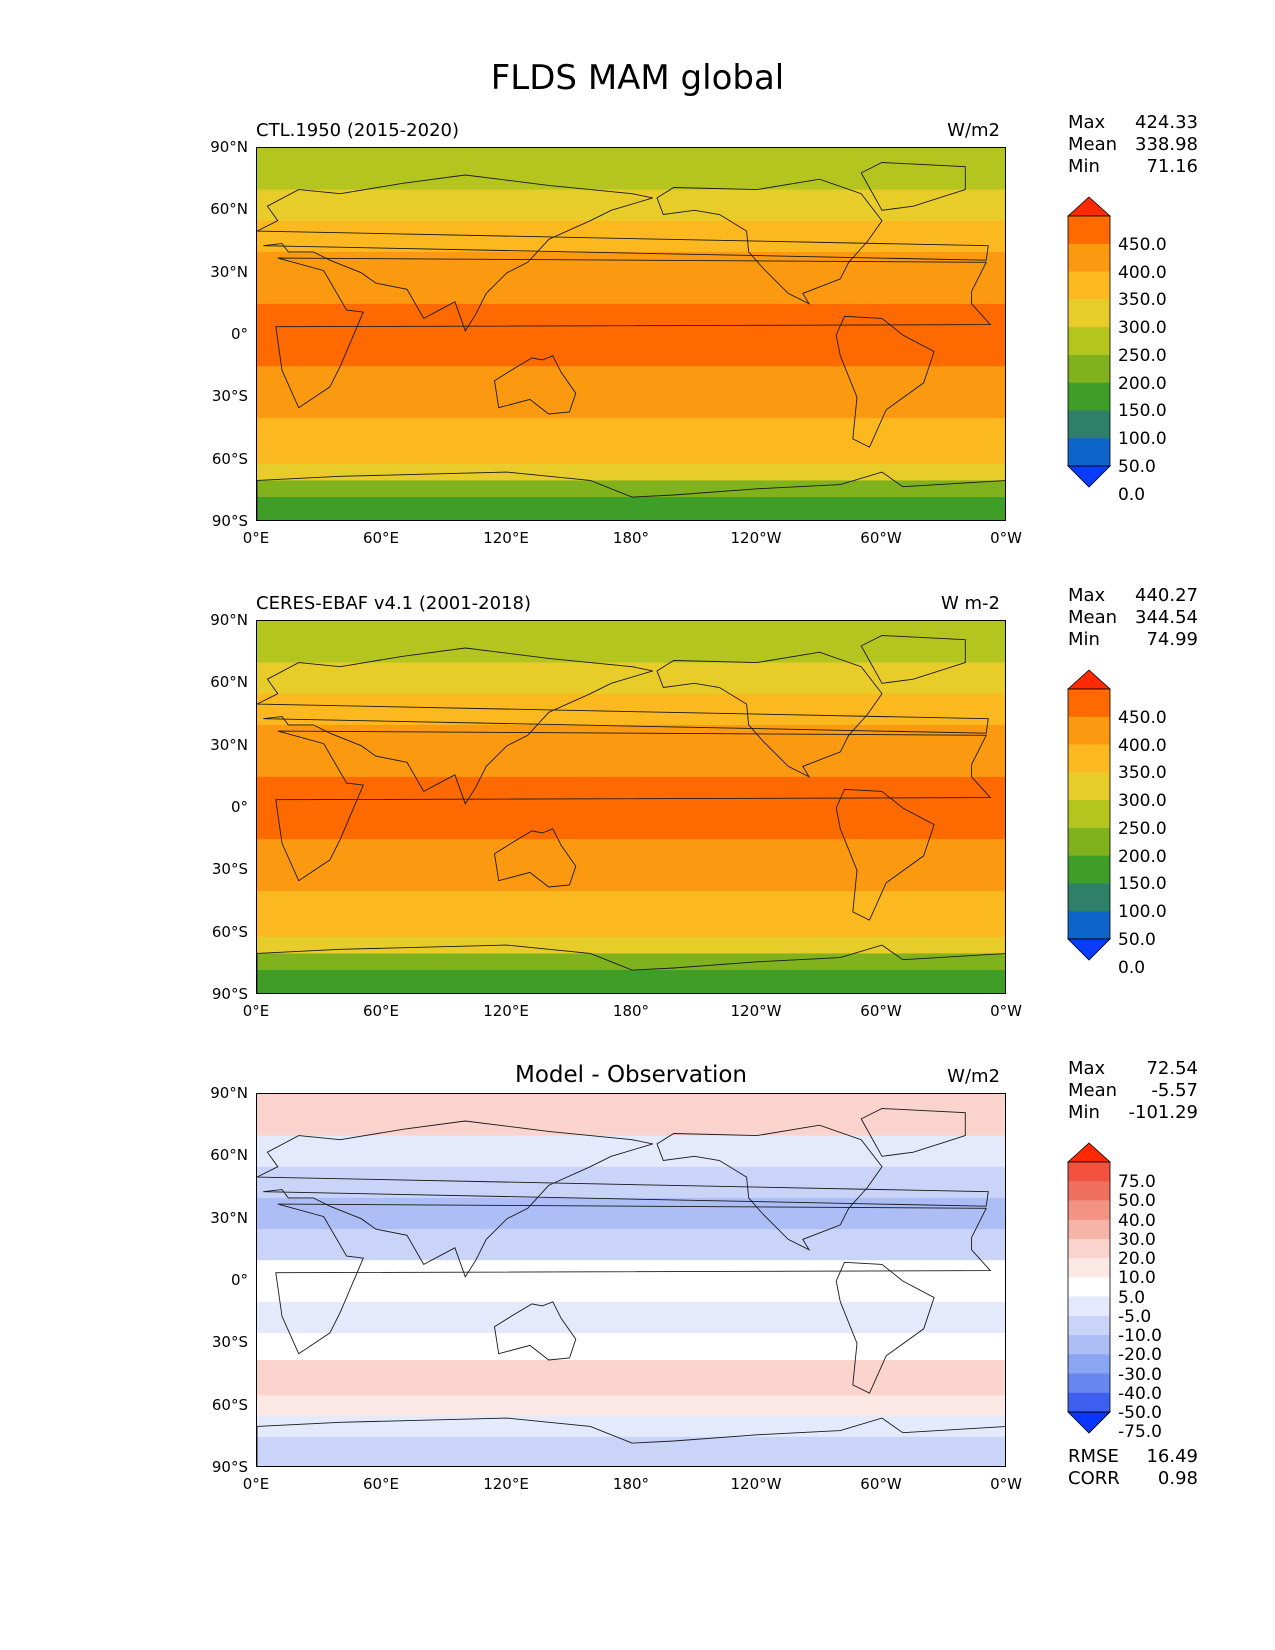  I want to click on stat-max-label: Max, so click(1087, 1068).